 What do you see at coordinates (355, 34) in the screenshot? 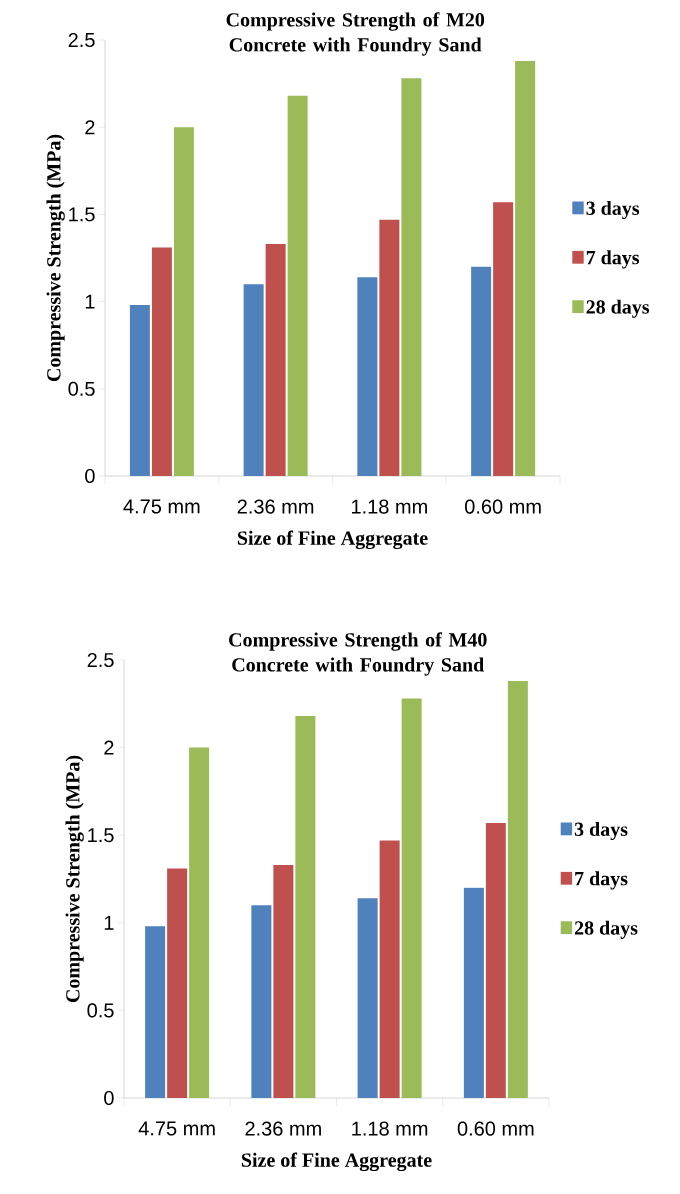
I see `chart-title: Compressive Strength of M20 Concrete with Foundry Sand` at bounding box center [355, 34].